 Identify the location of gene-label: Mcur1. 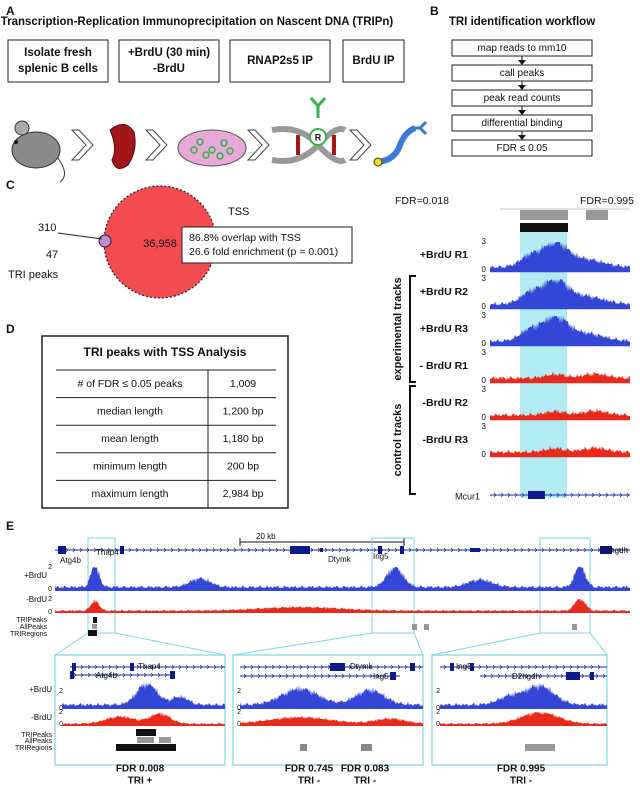
(467, 496).